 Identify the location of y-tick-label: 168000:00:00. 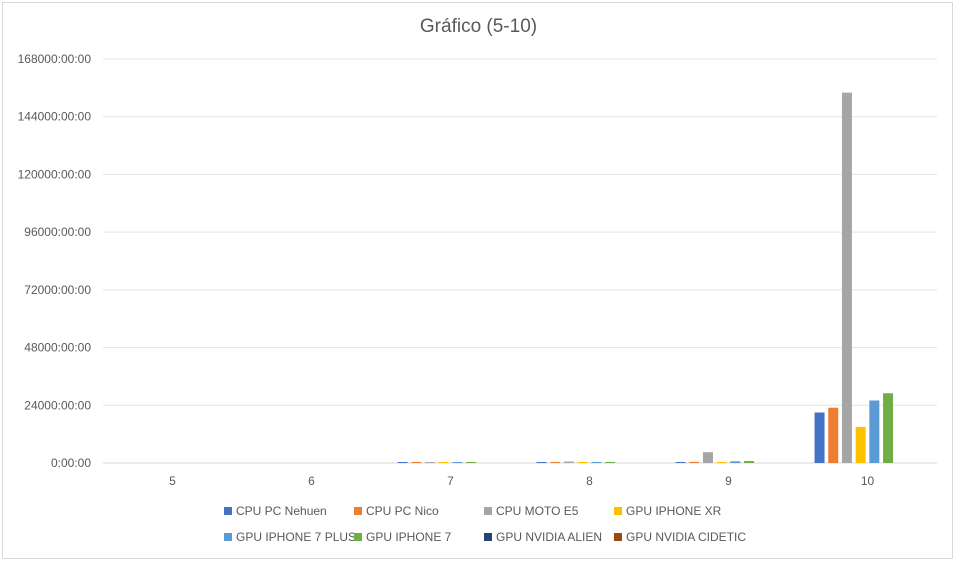
(55, 59).